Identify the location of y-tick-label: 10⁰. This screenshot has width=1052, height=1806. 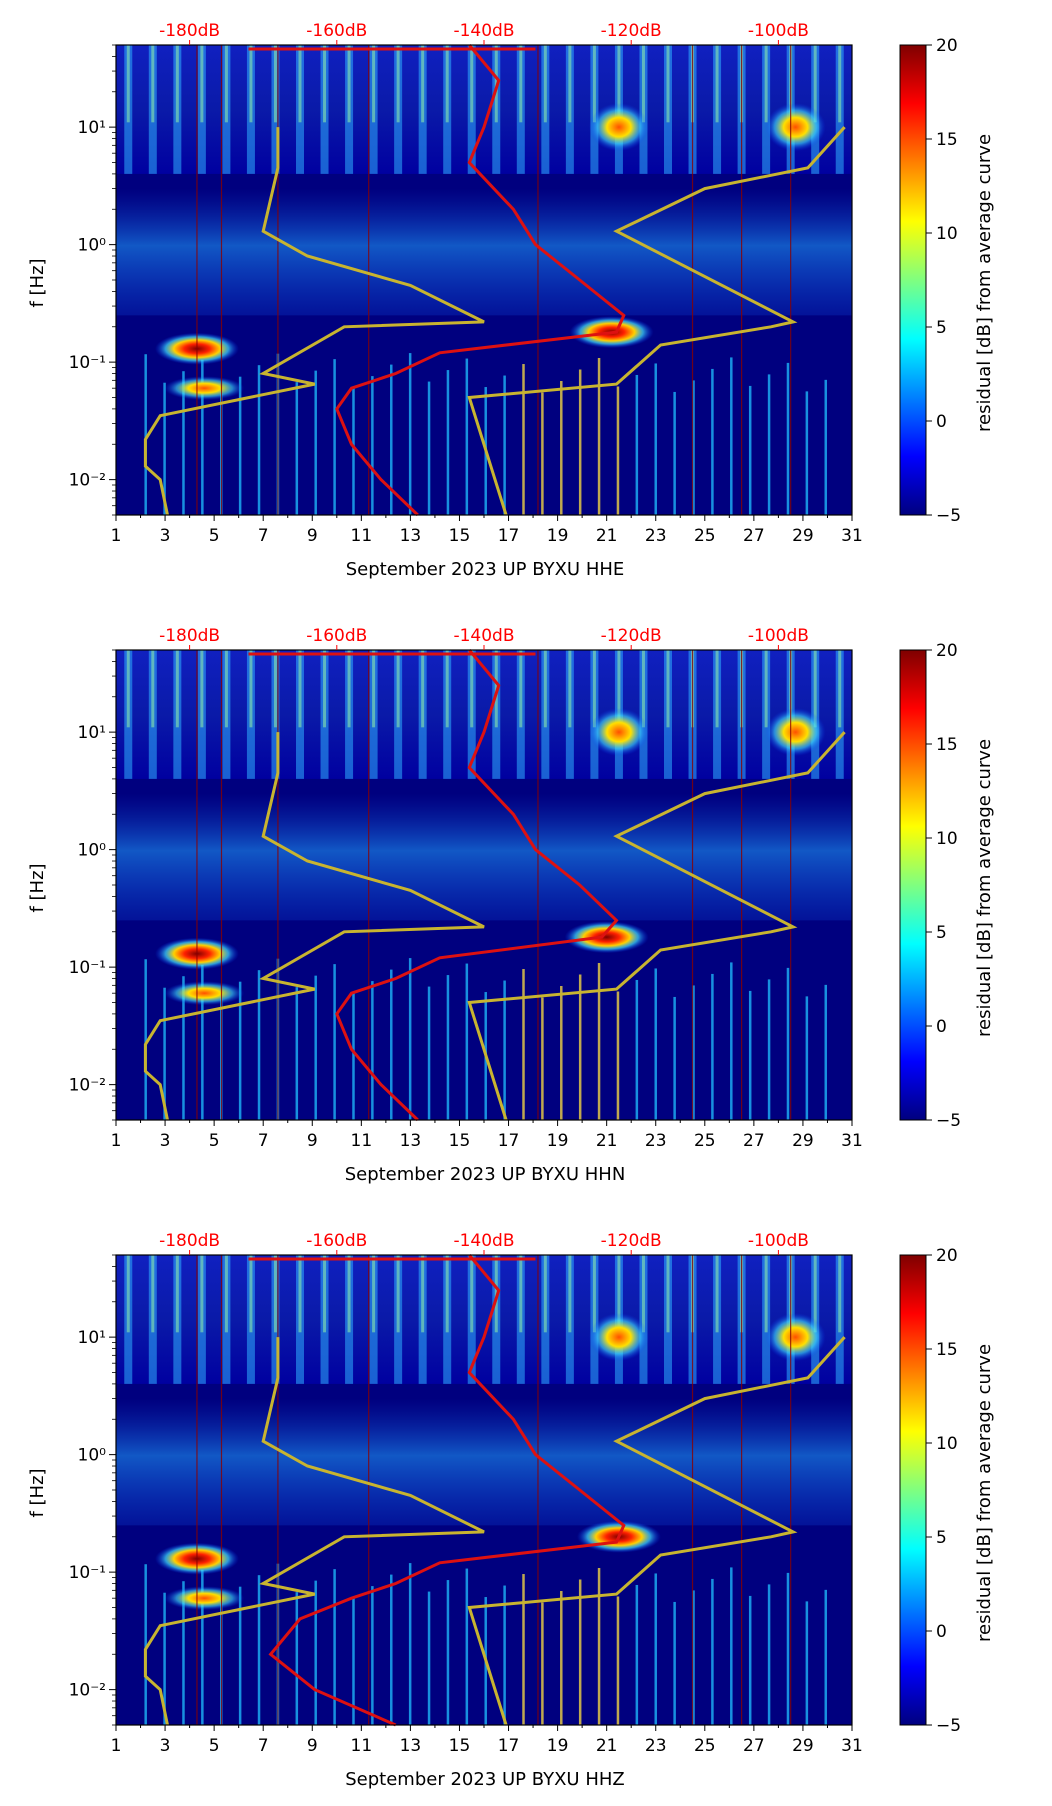
(92, 851).